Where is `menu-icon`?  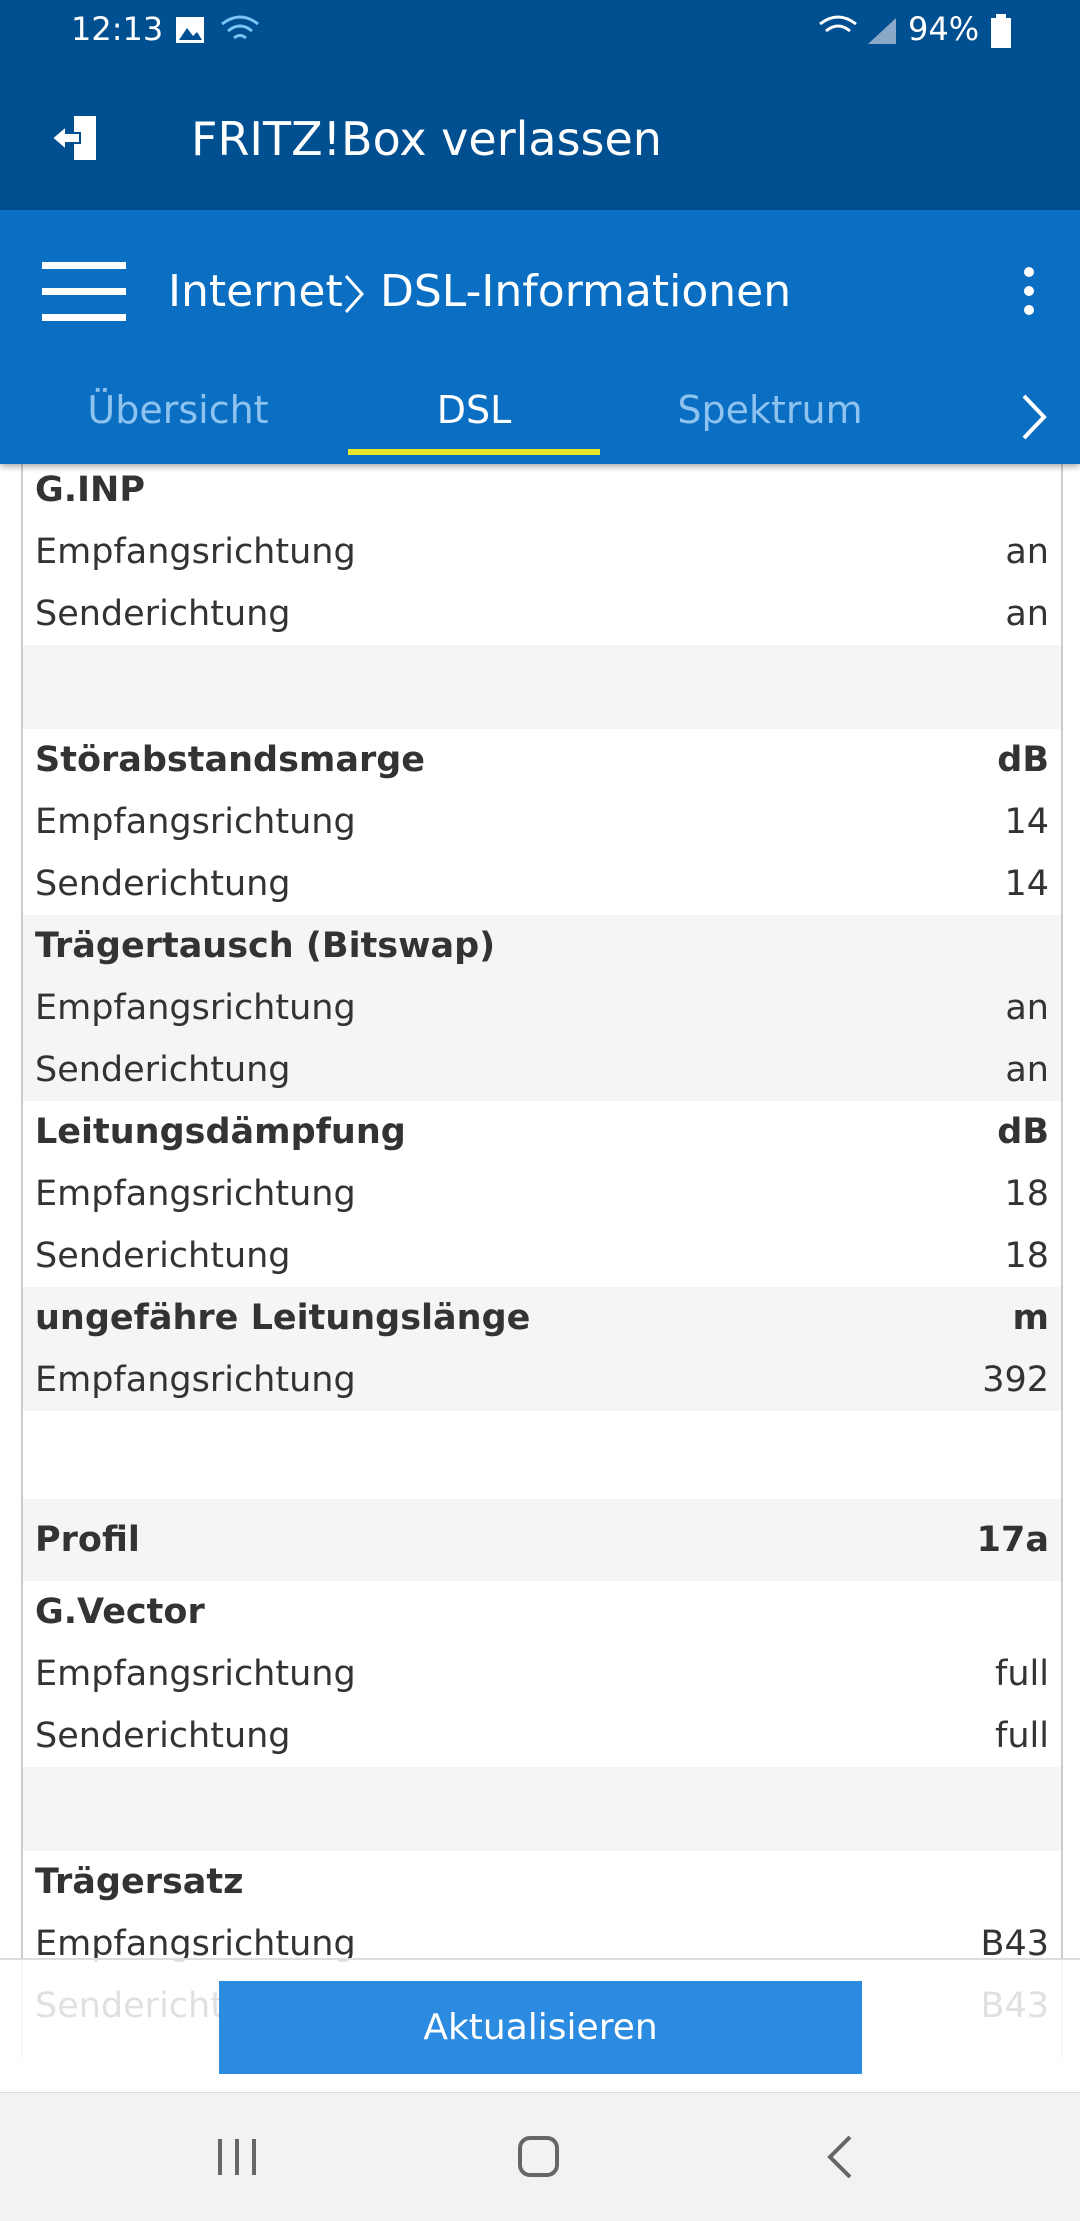
menu-icon is located at coordinates (85, 292).